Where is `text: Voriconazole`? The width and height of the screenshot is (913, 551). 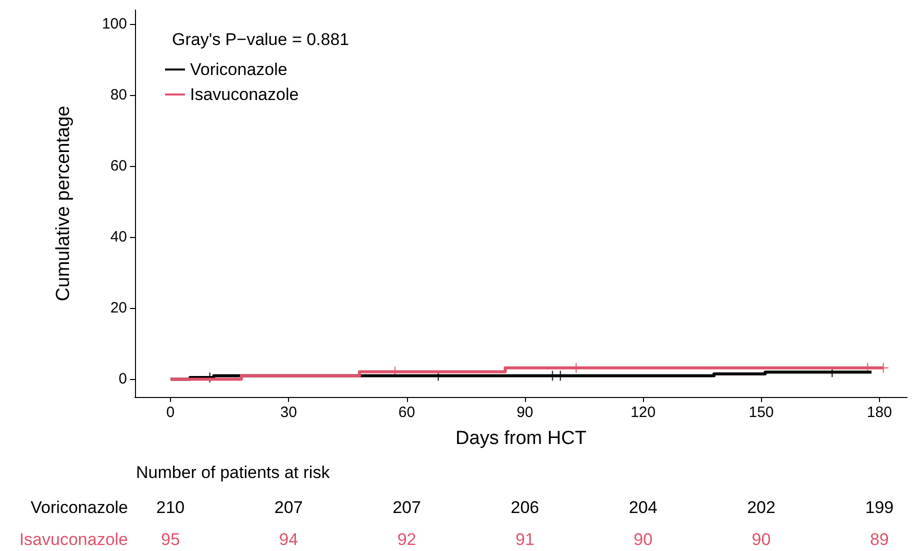
text: Voriconazole is located at coordinates (79, 507).